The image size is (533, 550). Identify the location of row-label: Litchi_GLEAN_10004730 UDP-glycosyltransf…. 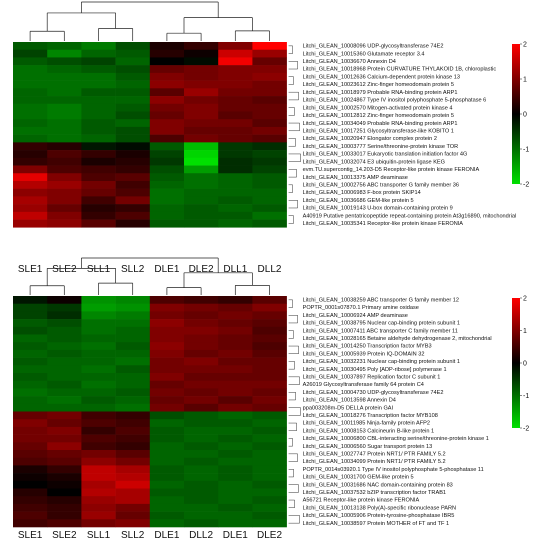
(373, 393).